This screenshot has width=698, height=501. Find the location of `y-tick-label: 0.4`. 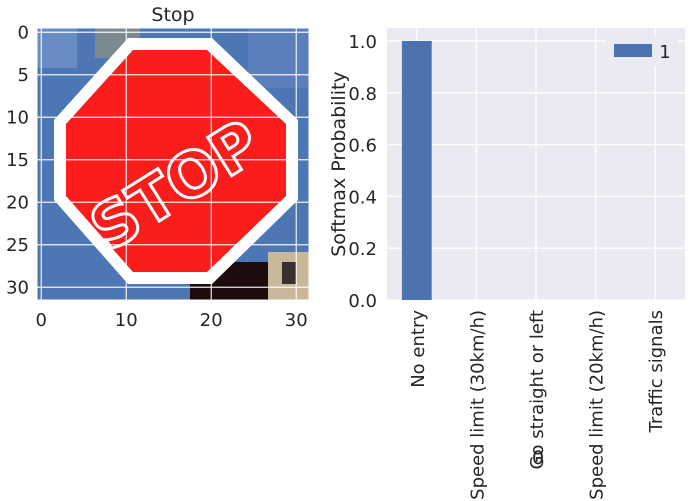

y-tick-label: 0.4 is located at coordinates (362, 197).